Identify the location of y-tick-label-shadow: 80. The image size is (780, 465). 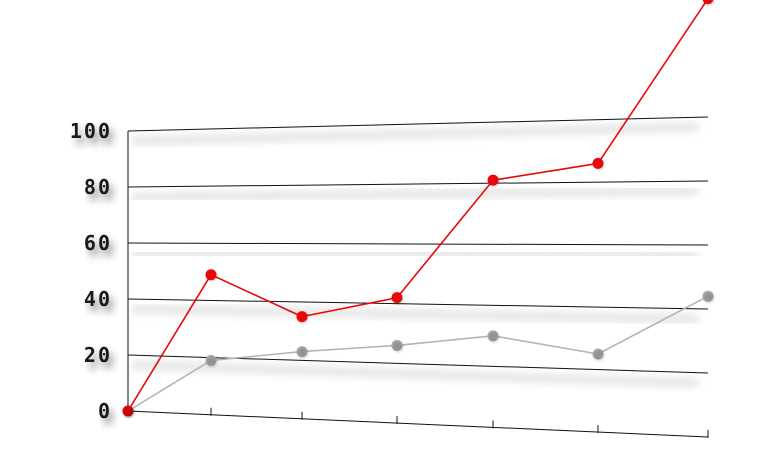
(102, 193).